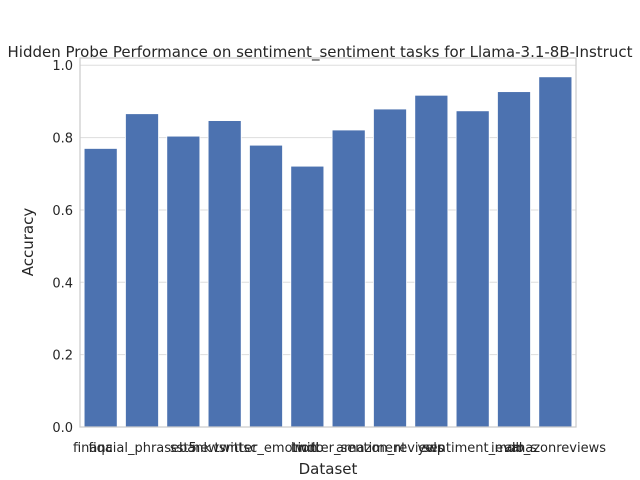  Describe the element at coordinates (307, 296) in the screenshot. I see `bar-imdb` at that location.